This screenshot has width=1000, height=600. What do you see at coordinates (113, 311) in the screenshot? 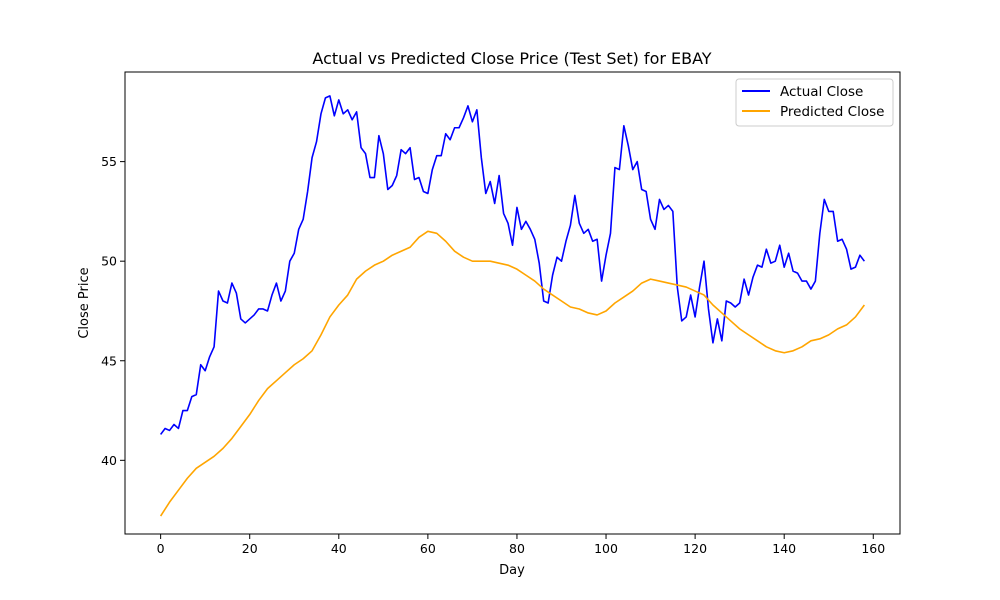
I see `y-axis: 40 45 50 55` at bounding box center [113, 311].